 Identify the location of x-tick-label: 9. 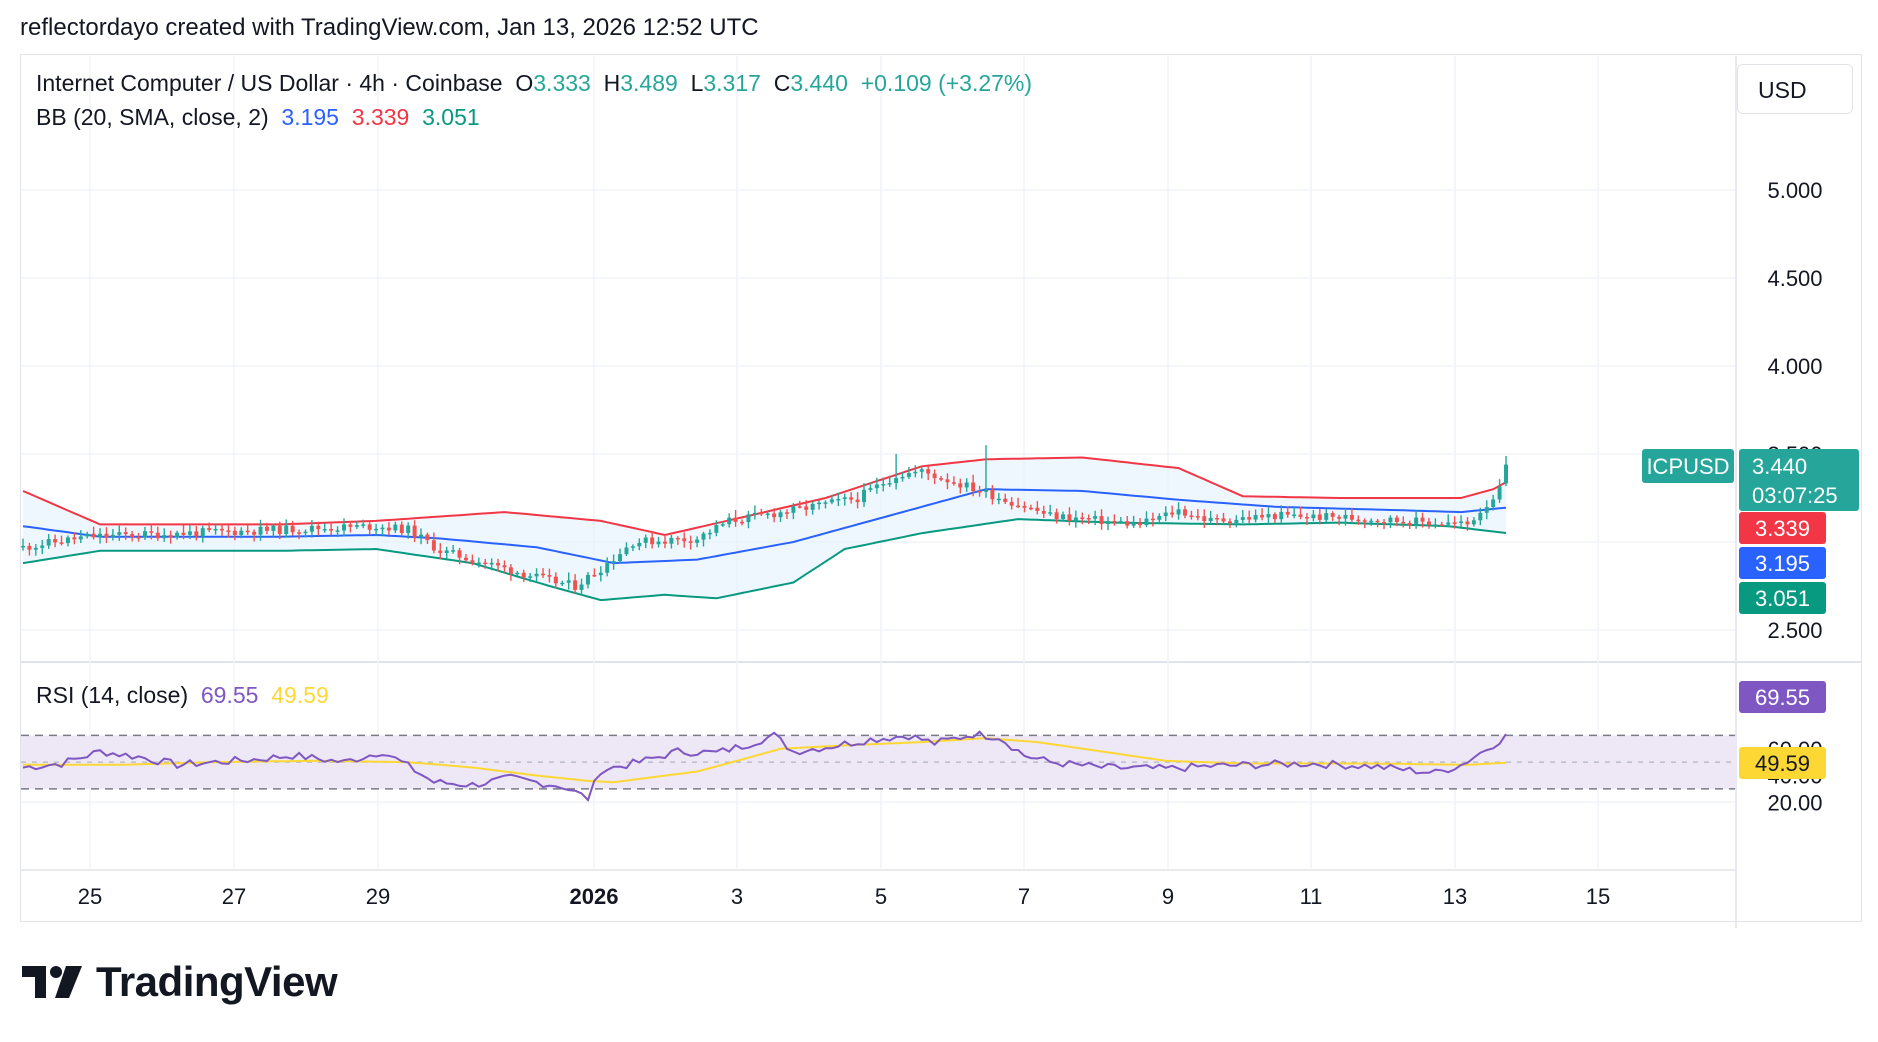
(1168, 896).